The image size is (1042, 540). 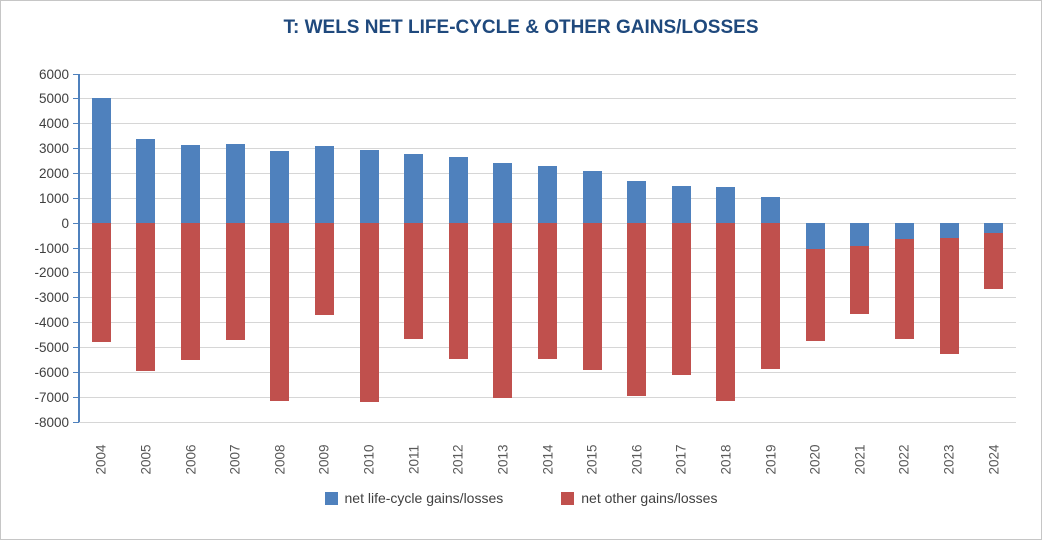 I want to click on y-axis-tick-label: 5000, so click(x=53, y=99).